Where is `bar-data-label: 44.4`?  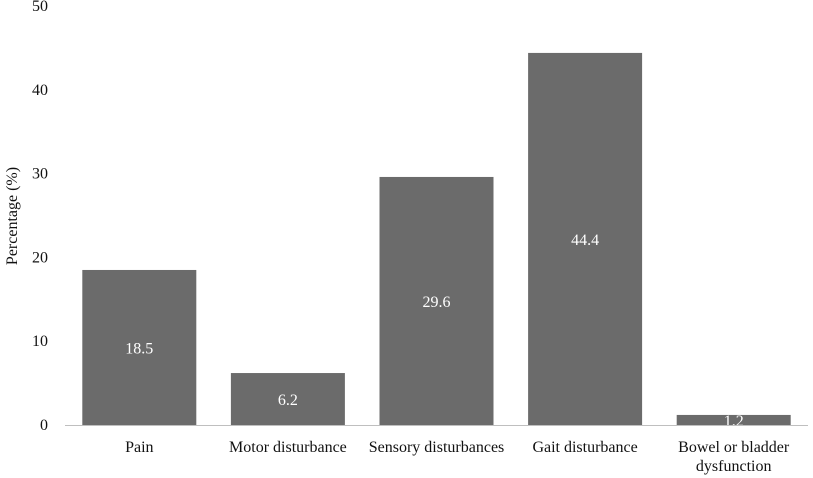
bar-data-label: 44.4 is located at coordinates (585, 240).